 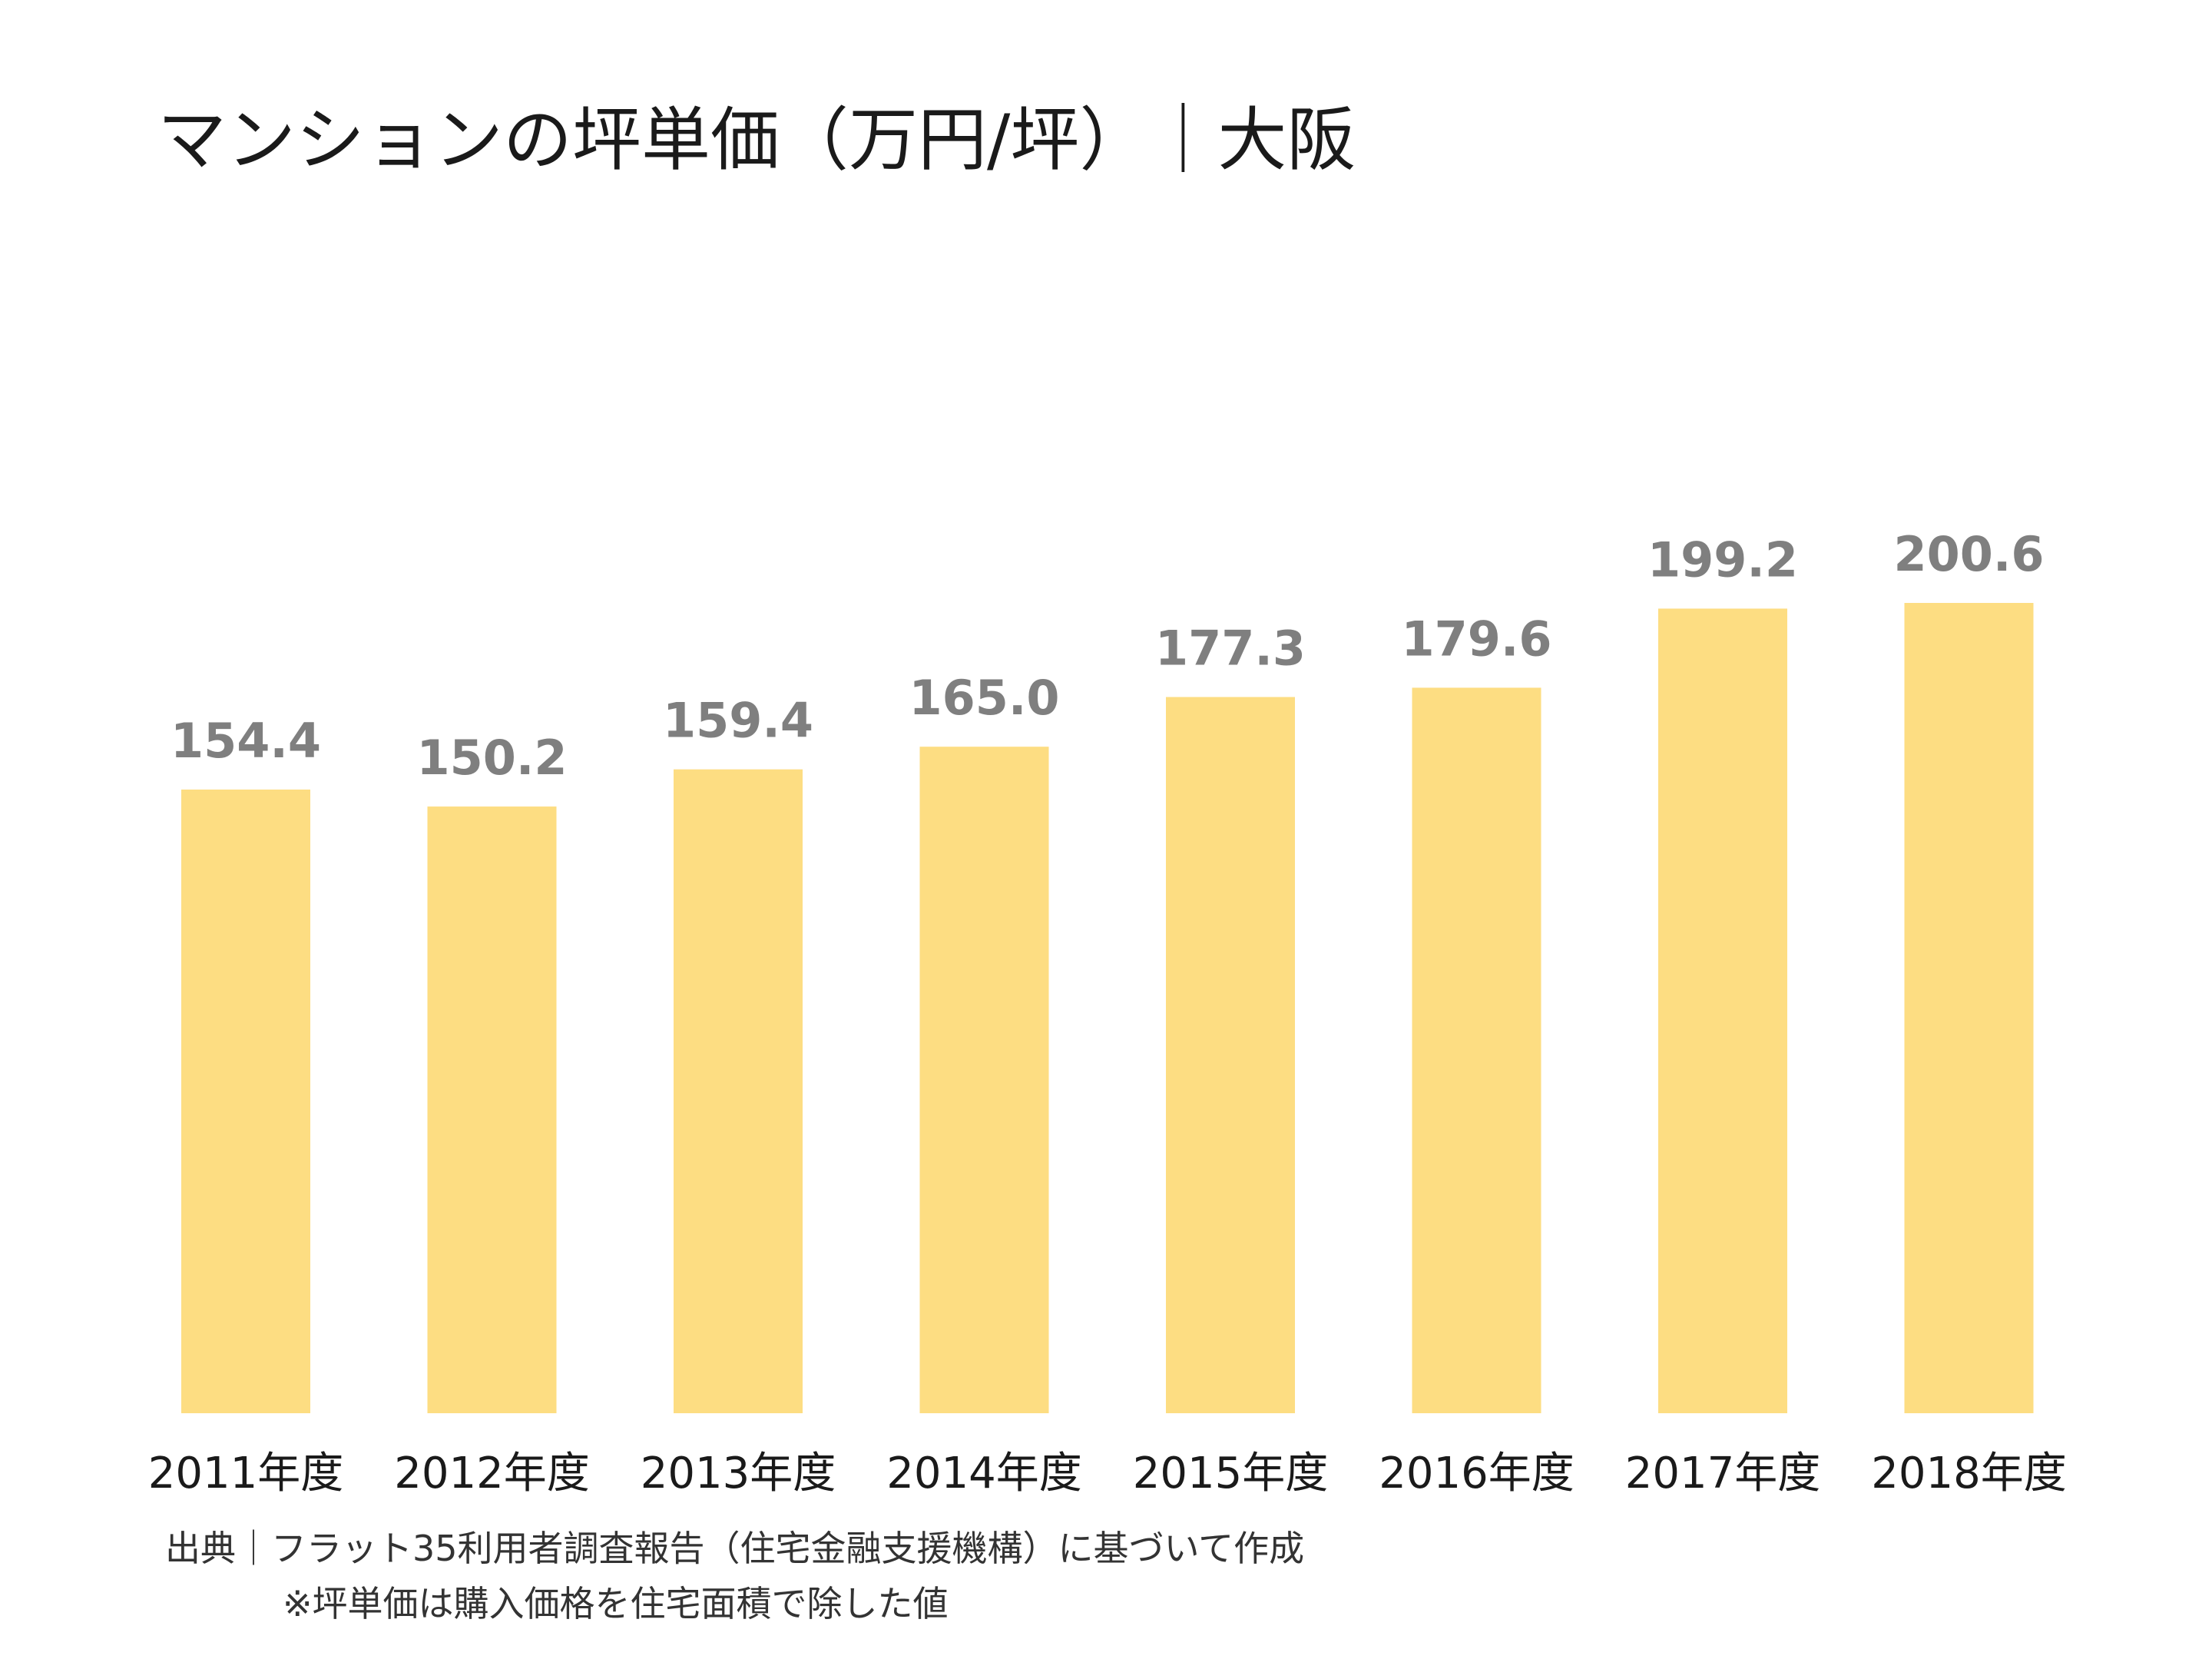 I want to click on x-tick-label-2015年度: 2015年度, so click(x=1231, y=1474).